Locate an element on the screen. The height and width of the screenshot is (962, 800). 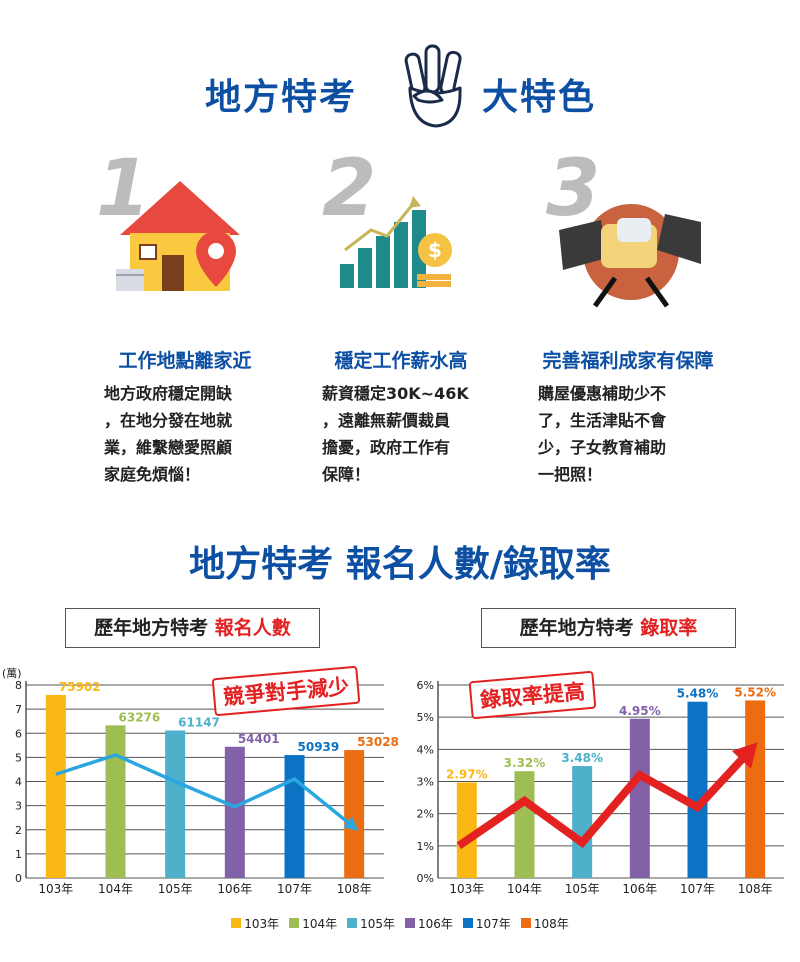
y-tick-label: 2% is located at coordinates (425, 814).